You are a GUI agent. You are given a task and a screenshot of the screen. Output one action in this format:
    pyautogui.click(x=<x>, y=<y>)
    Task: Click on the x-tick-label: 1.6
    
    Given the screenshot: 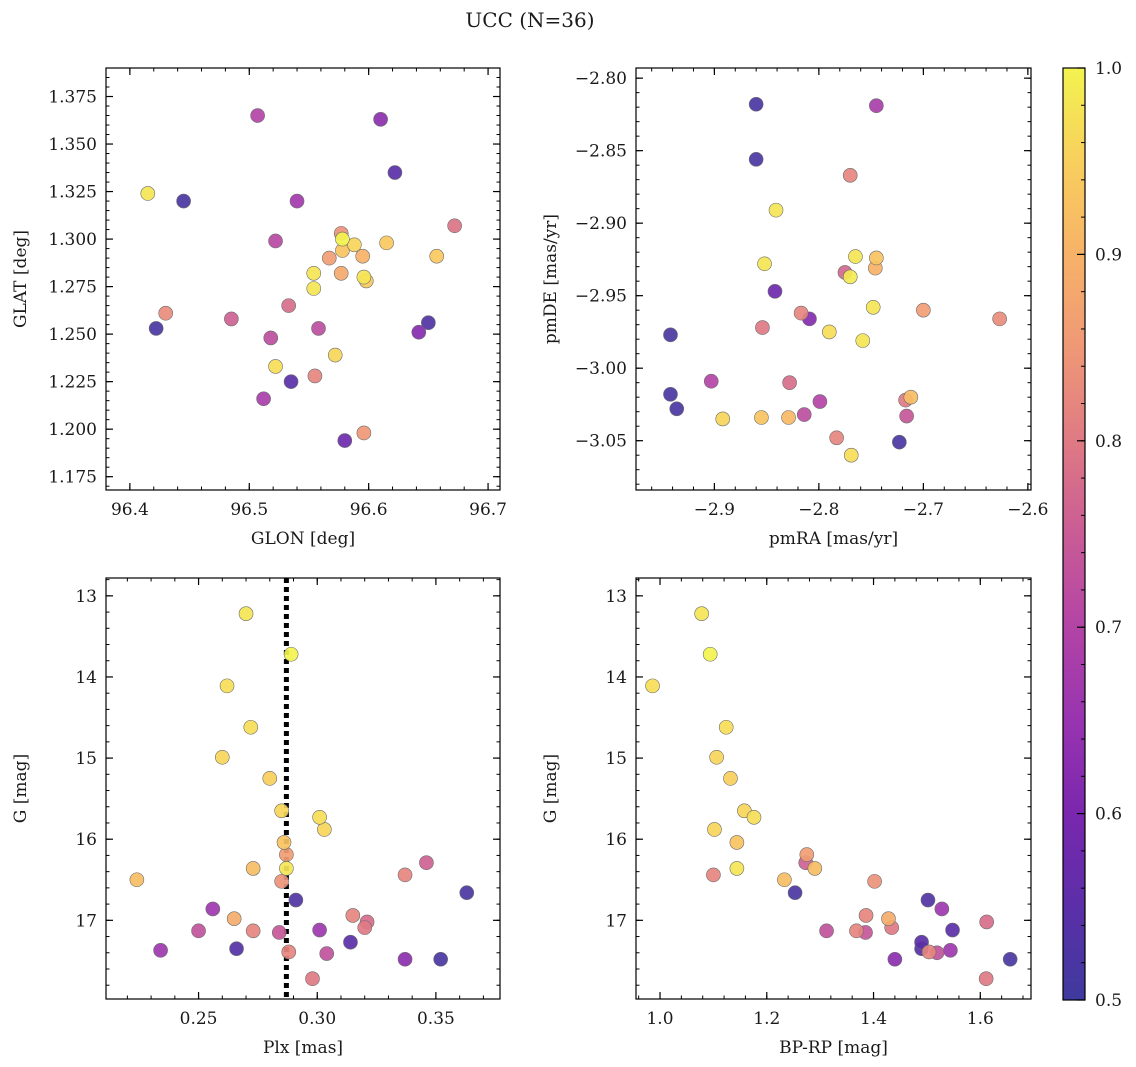 What is the action you would take?
    pyautogui.click(x=980, y=1019)
    